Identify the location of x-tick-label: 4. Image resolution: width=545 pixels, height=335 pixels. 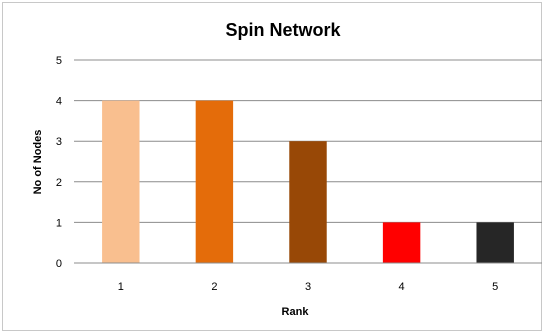
(402, 287).